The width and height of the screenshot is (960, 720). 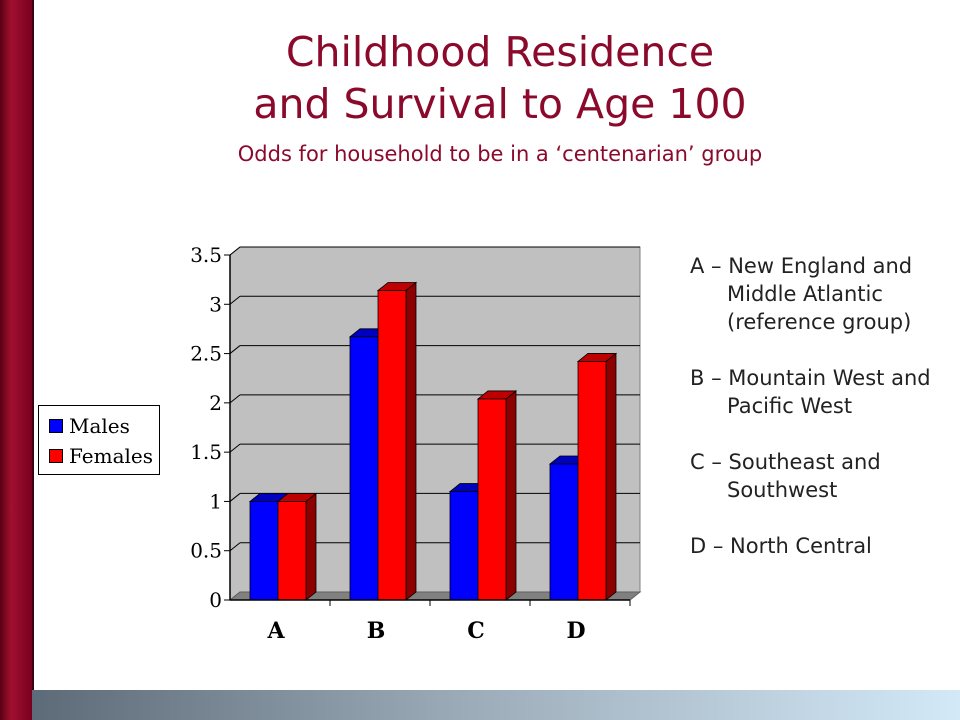 What do you see at coordinates (215, 600) in the screenshot?
I see `y-tick-label: 0` at bounding box center [215, 600].